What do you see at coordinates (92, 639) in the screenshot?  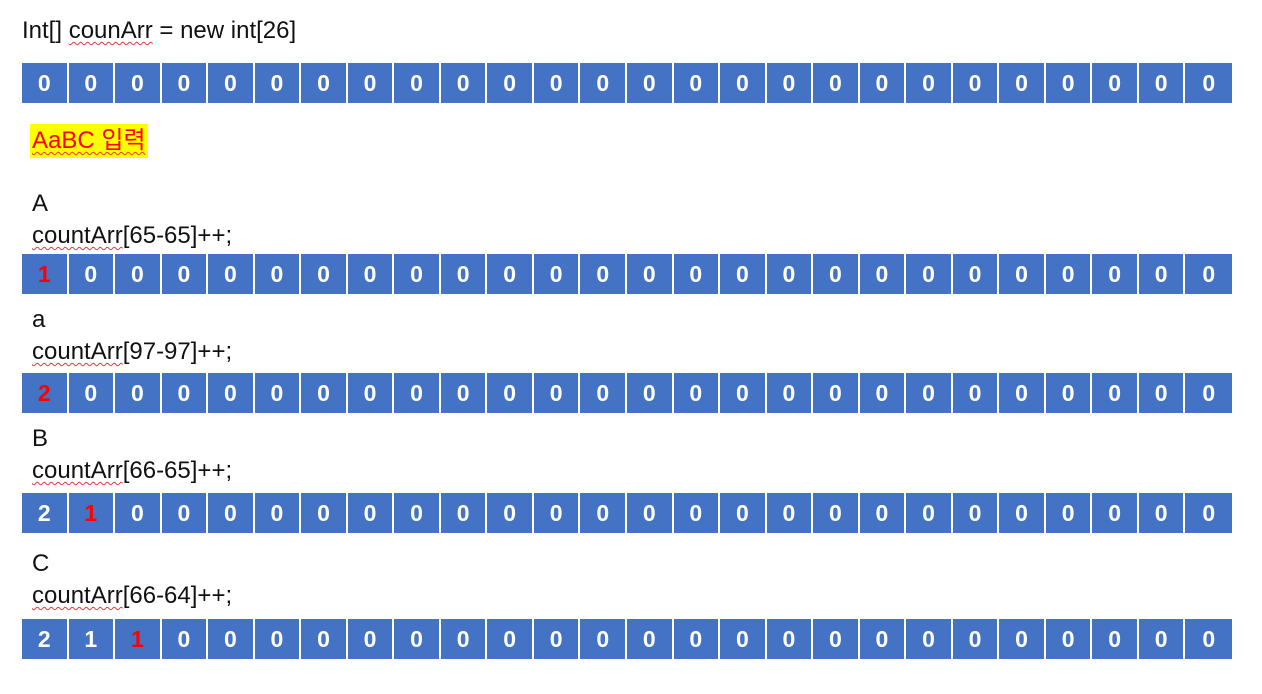 I see `array-cell: 1` at bounding box center [92, 639].